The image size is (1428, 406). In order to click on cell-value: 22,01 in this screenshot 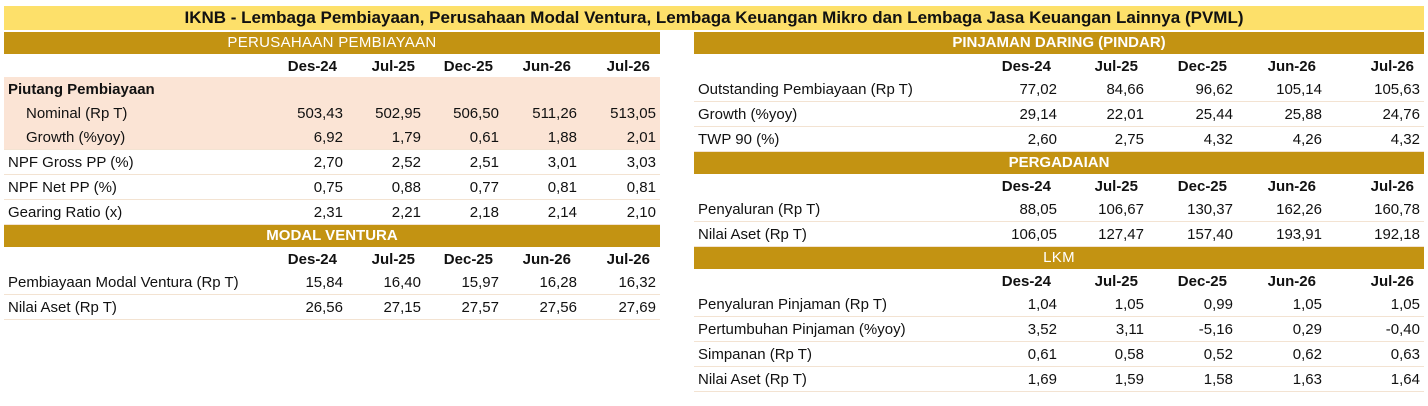, I will do `click(1104, 114)`.